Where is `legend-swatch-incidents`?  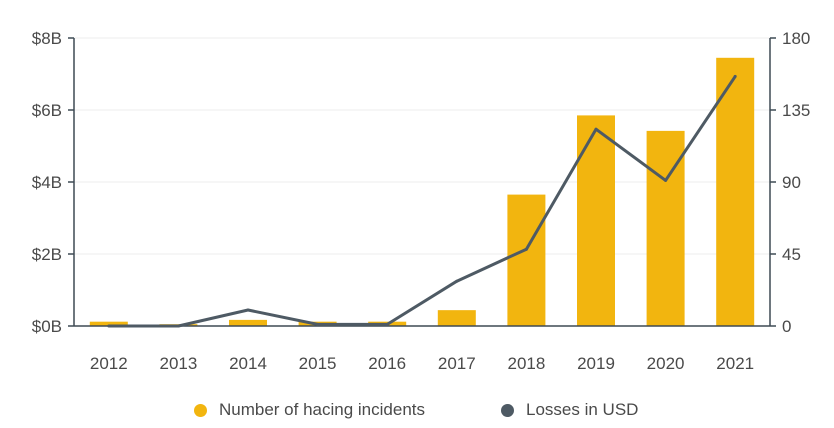 legend-swatch-incidents is located at coordinates (200, 410).